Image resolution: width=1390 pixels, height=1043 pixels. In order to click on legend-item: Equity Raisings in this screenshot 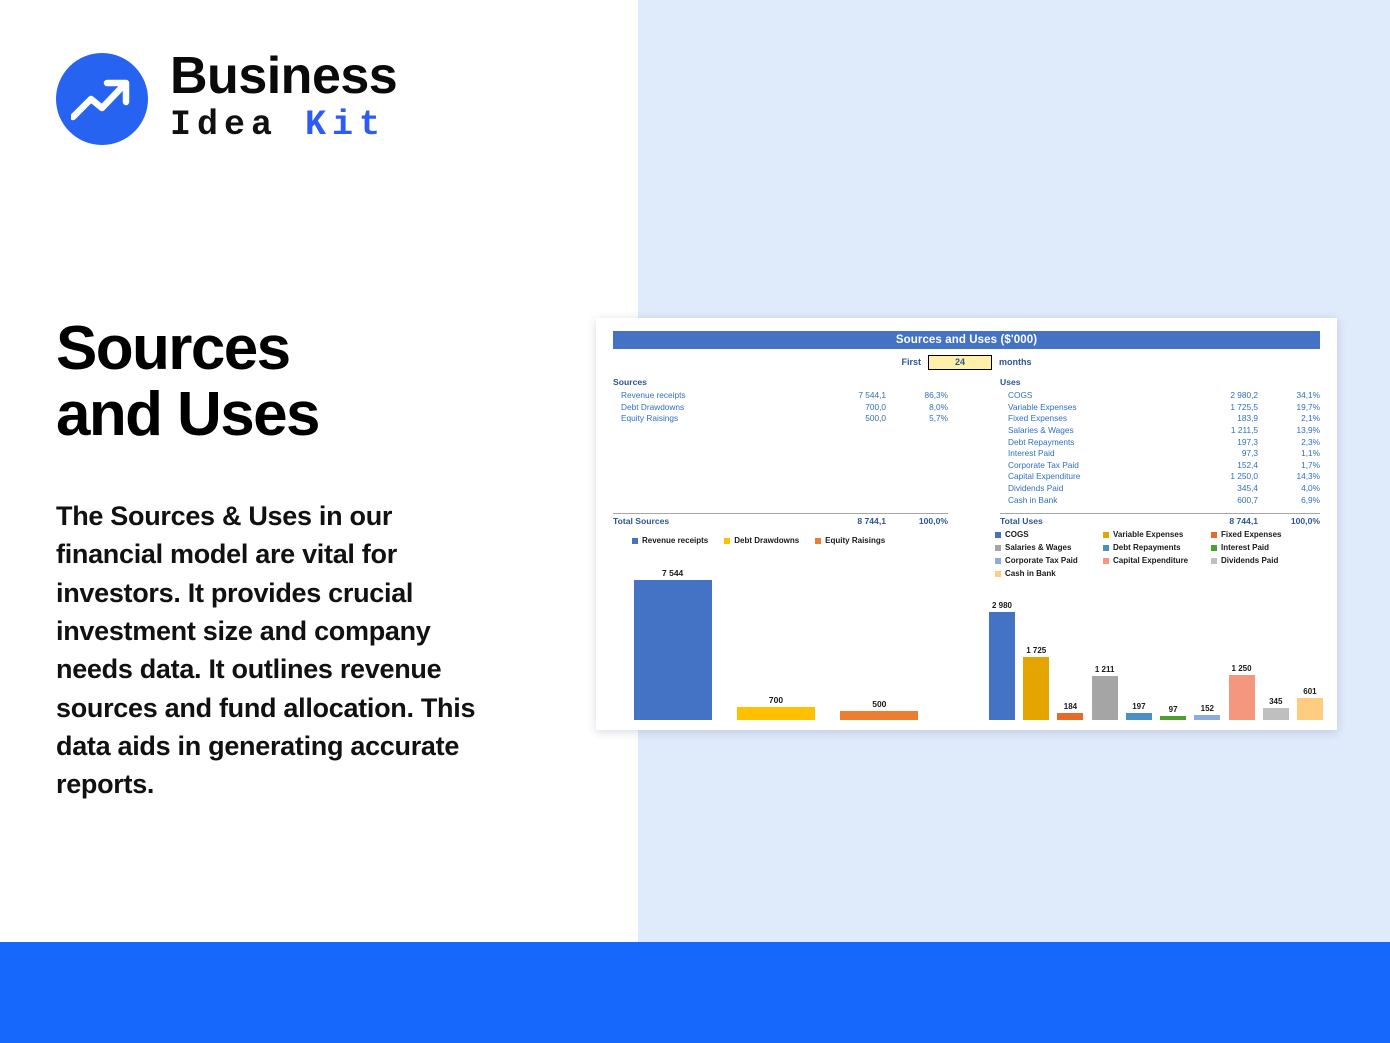, I will do `click(850, 540)`.